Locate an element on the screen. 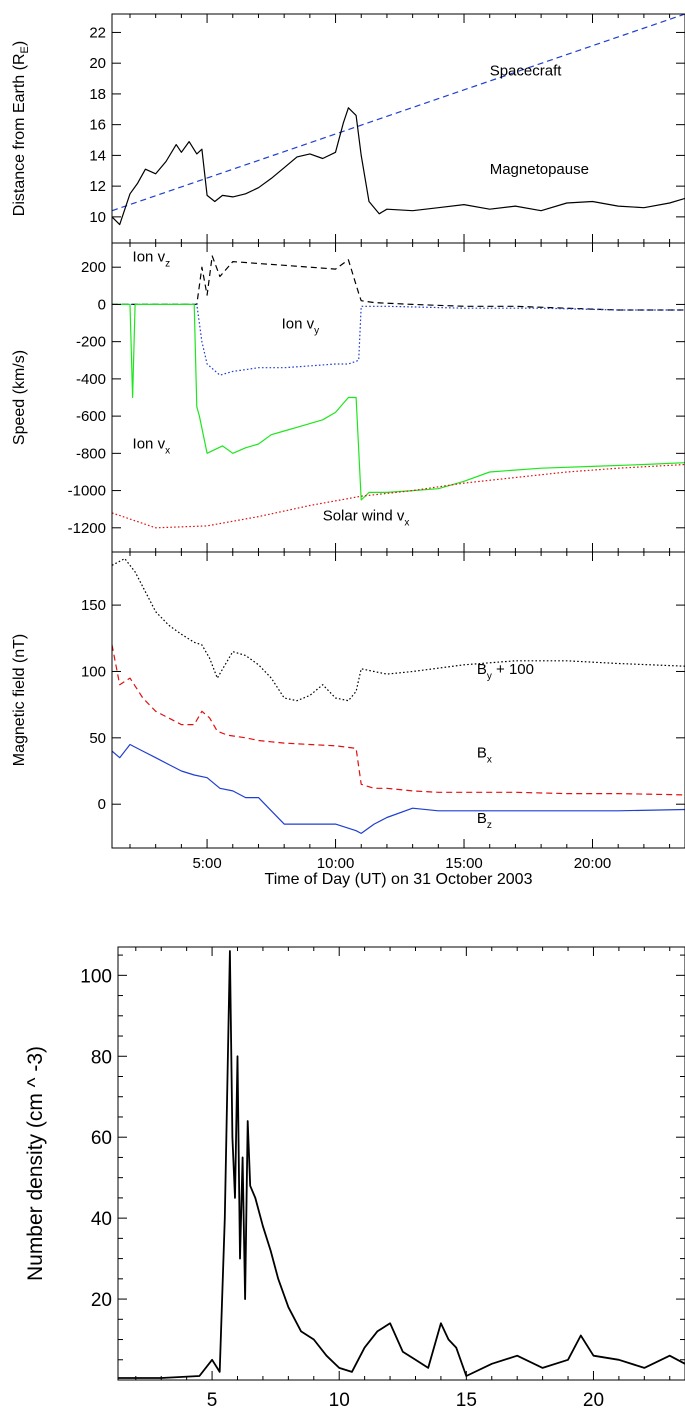  x-tick-label: 10 is located at coordinates (339, 1400).